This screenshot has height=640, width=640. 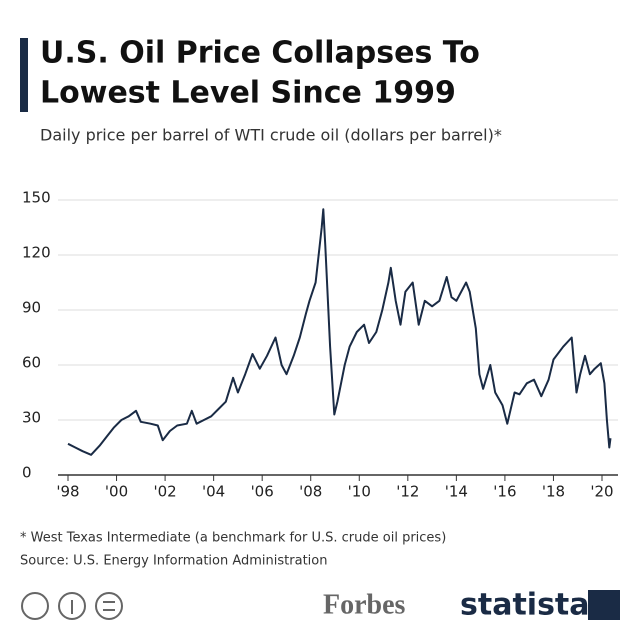 What do you see at coordinates (116, 492) in the screenshot?
I see `x-tick-label: '00` at bounding box center [116, 492].